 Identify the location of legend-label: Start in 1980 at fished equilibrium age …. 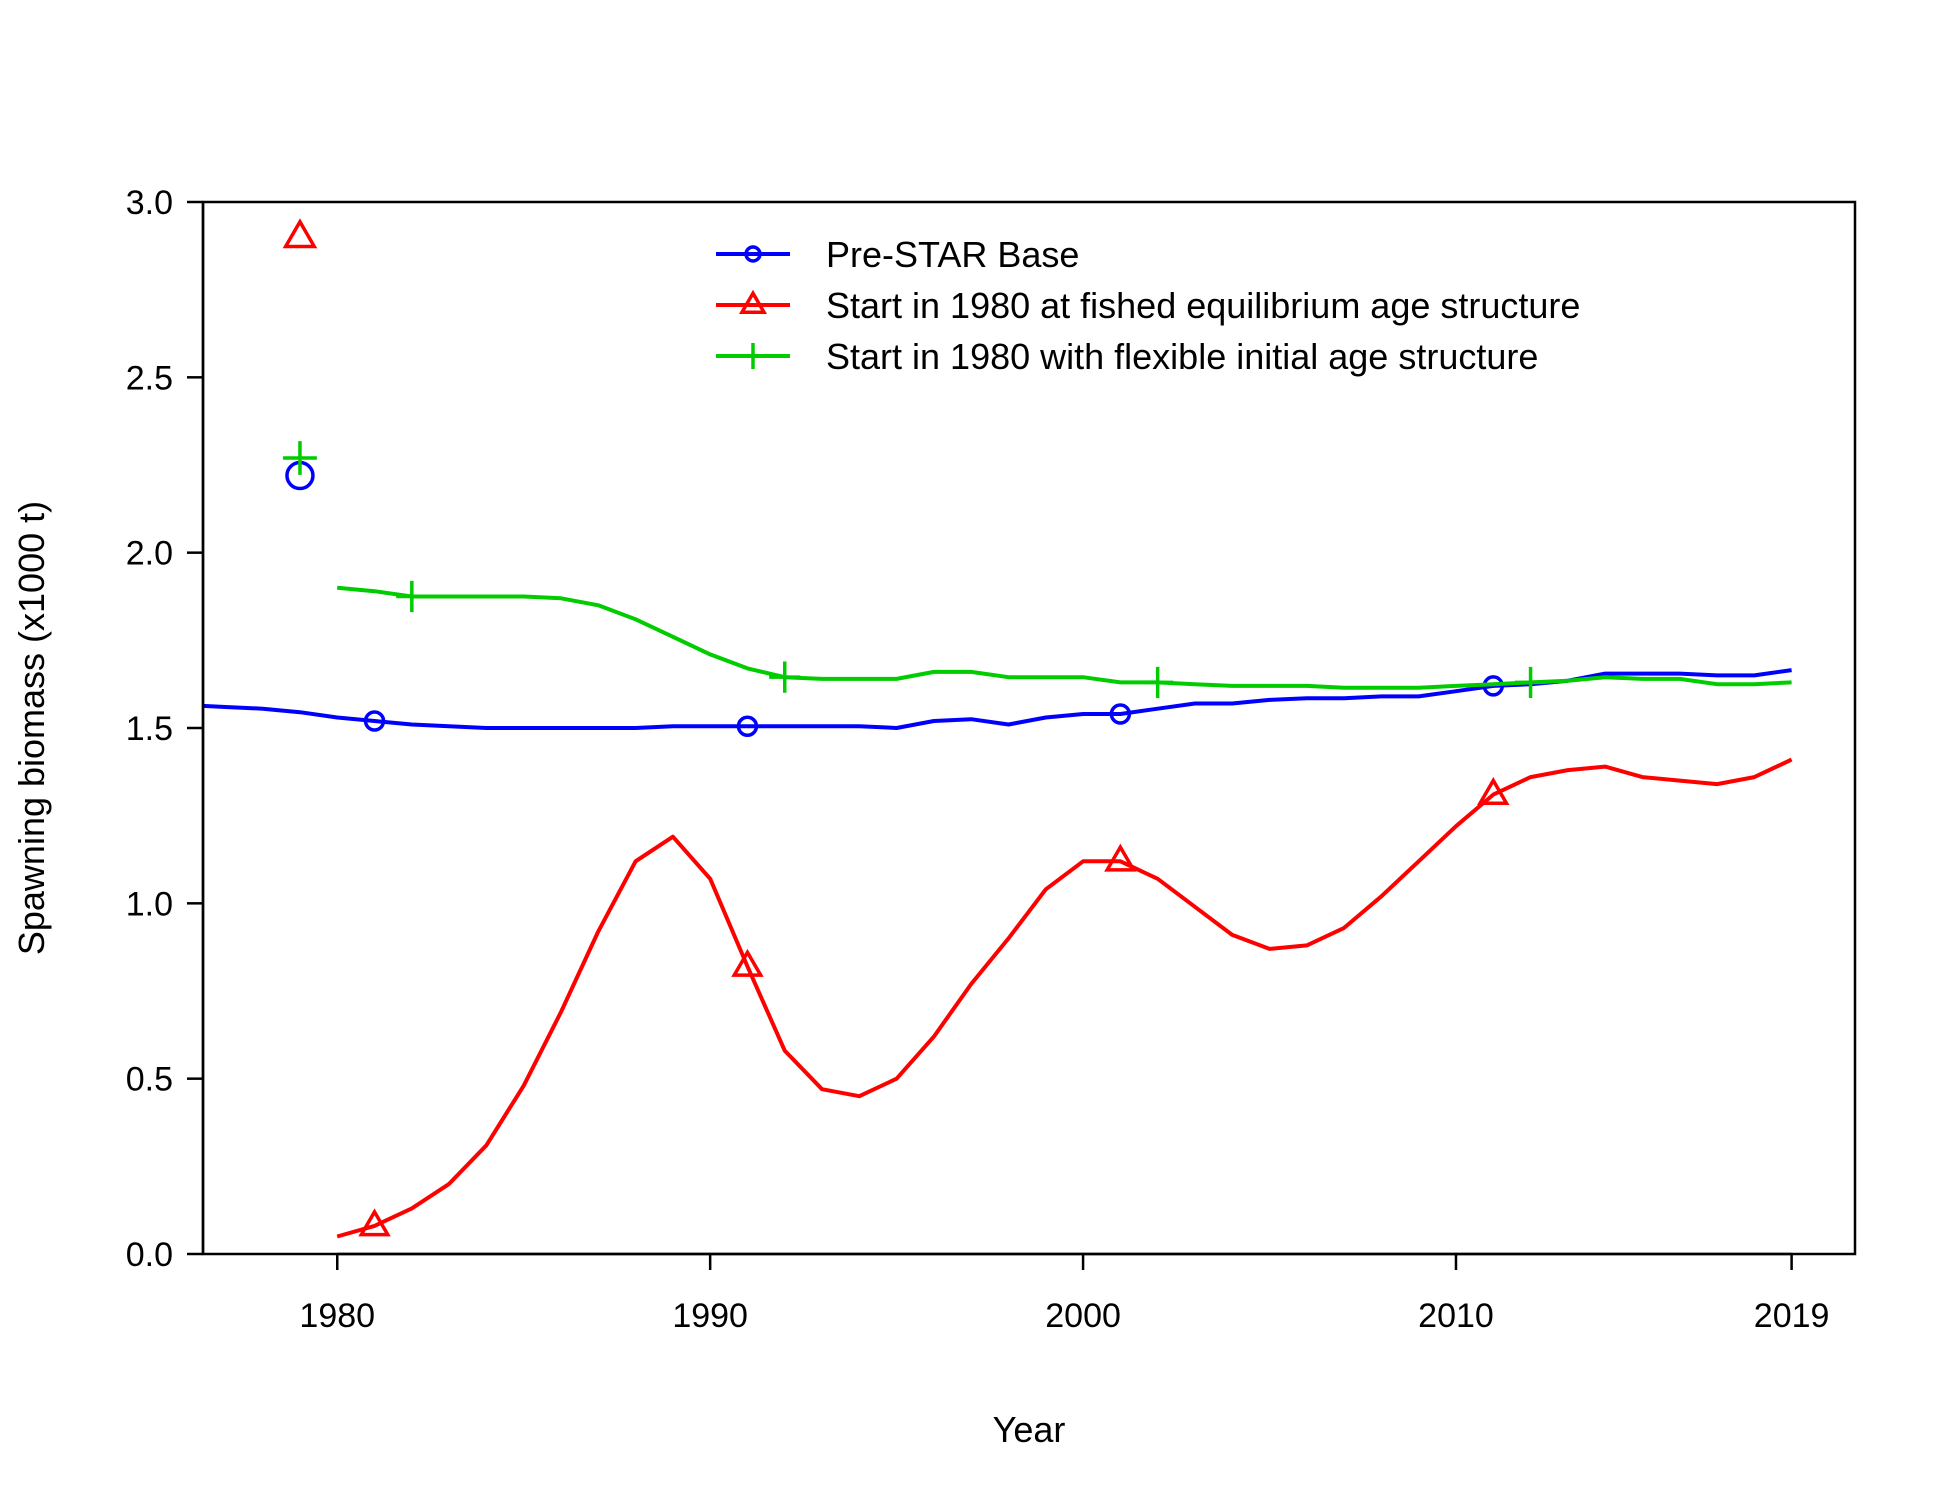
(1203, 305).